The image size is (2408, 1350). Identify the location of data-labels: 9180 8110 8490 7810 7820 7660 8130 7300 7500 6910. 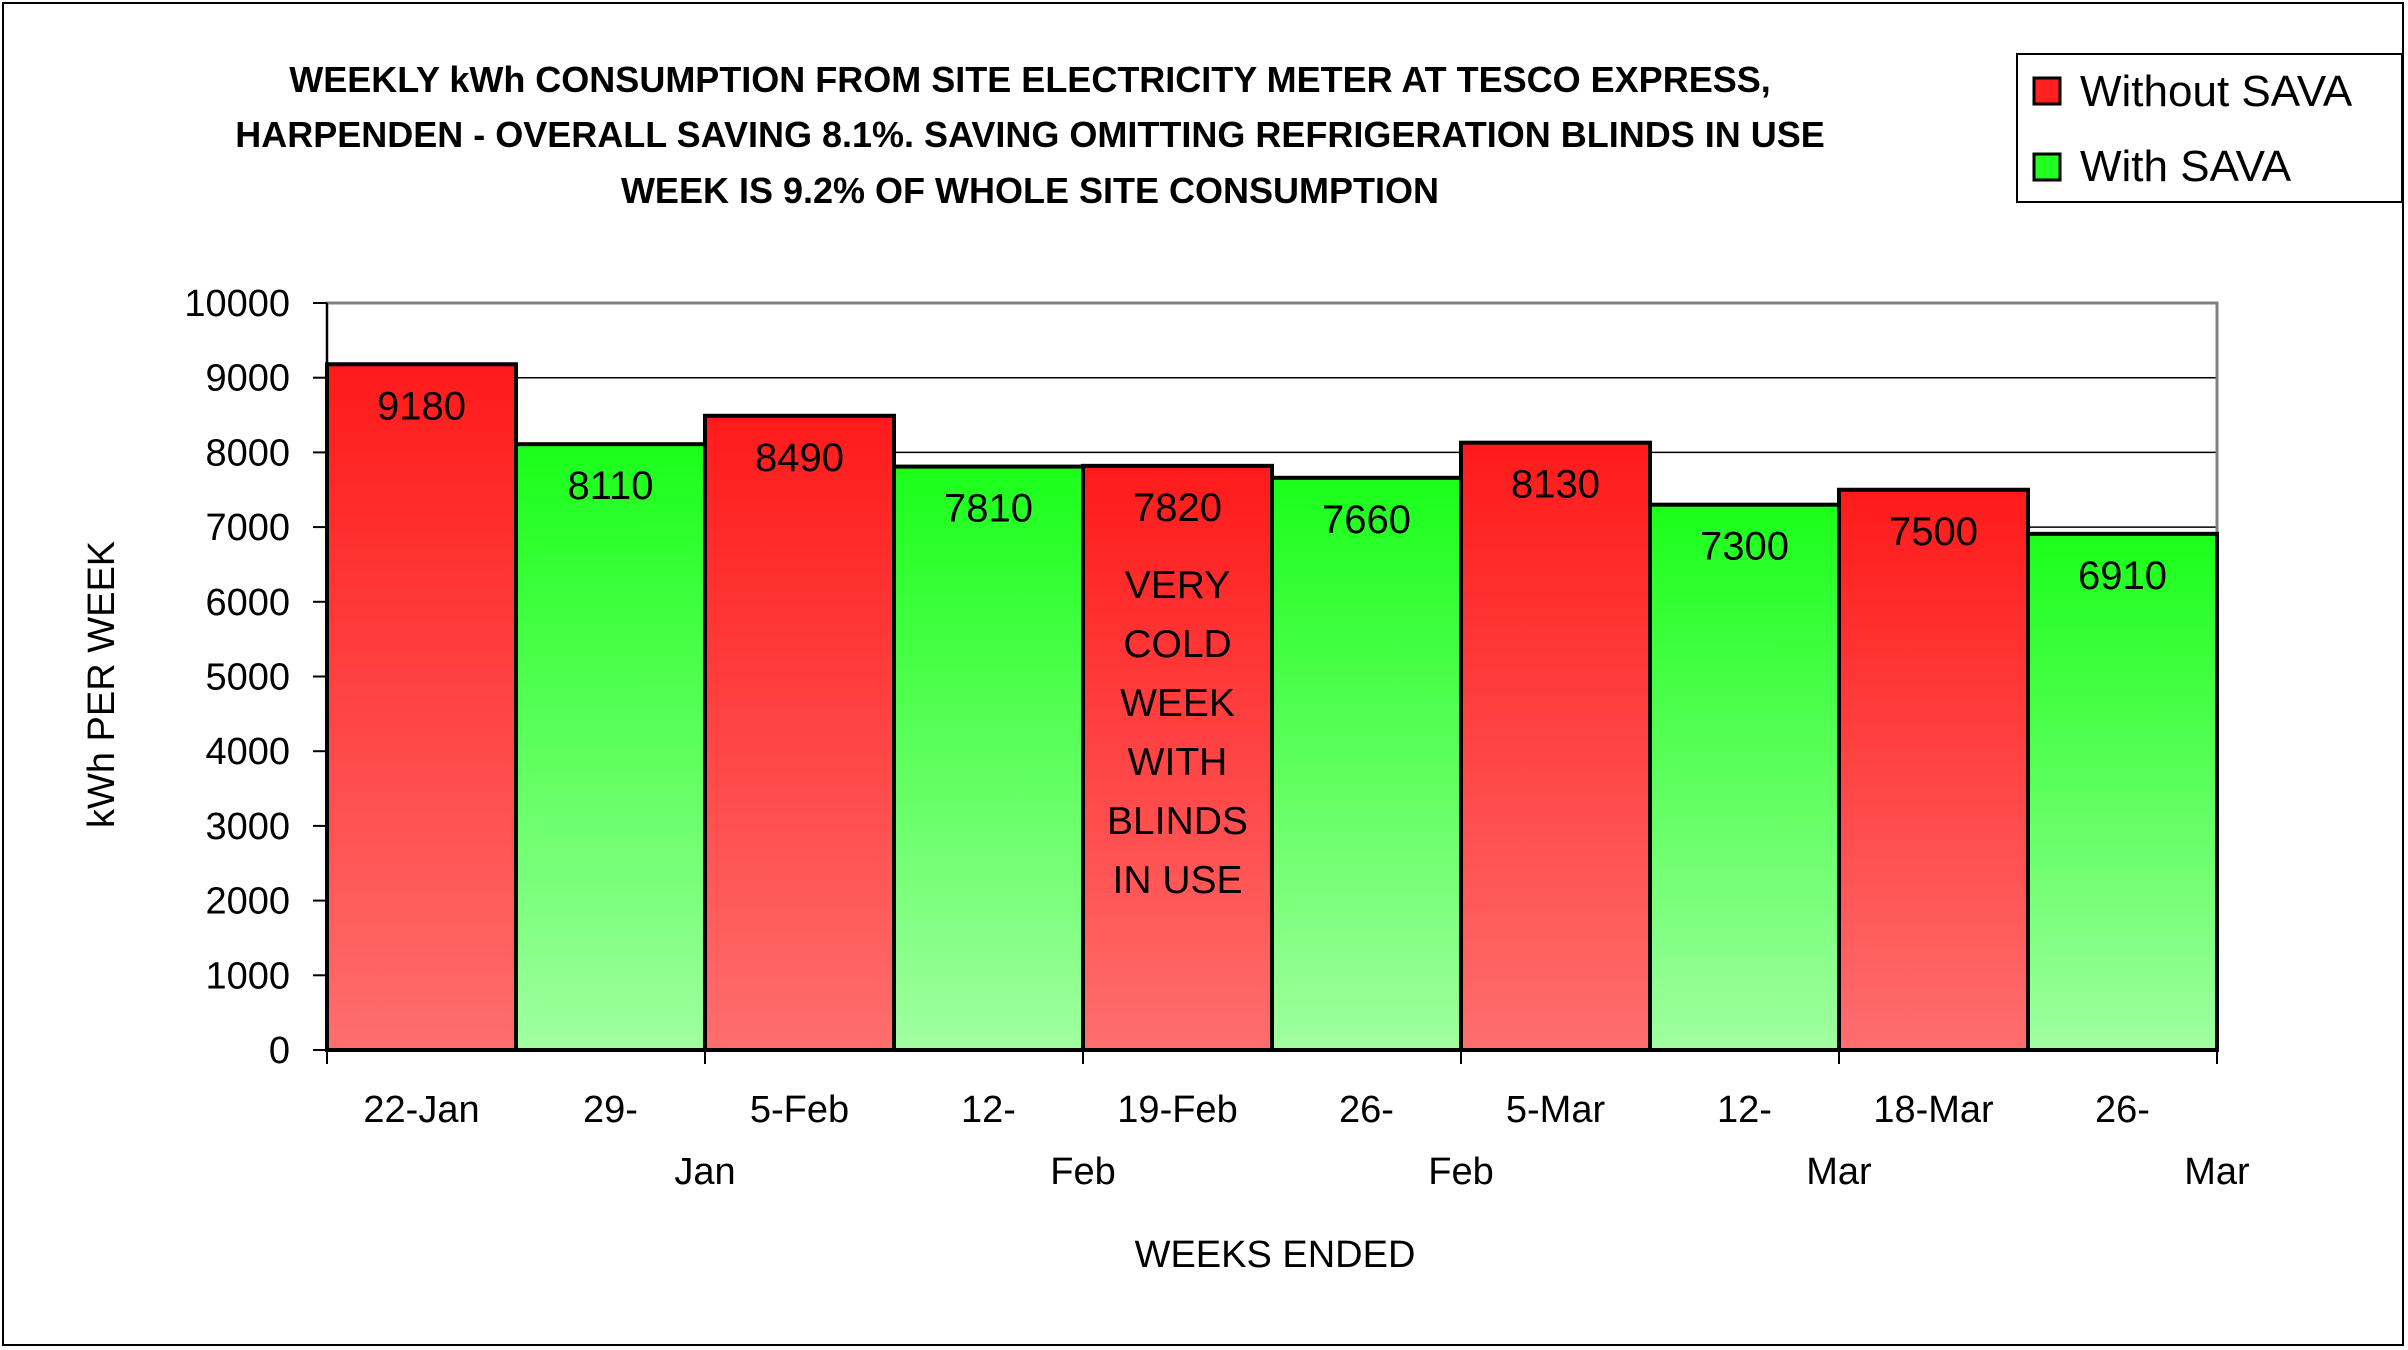
(1272, 491).